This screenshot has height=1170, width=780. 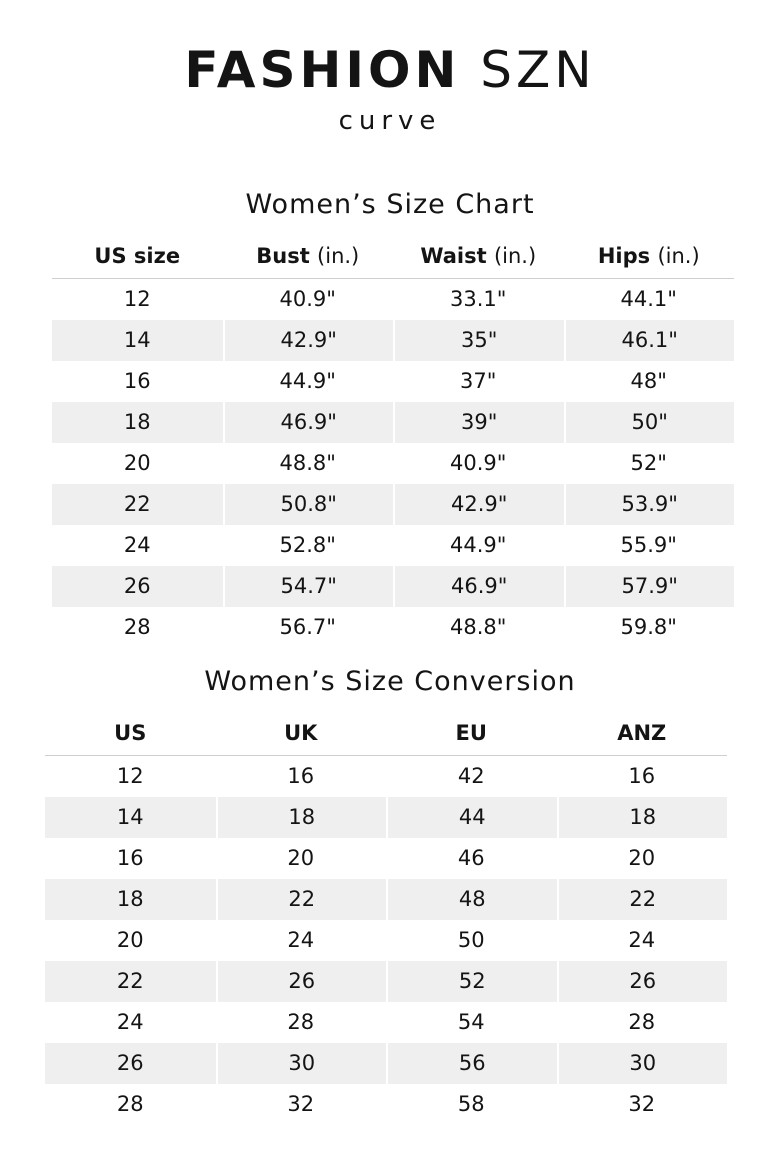 What do you see at coordinates (386, 1104) in the screenshot?
I see `table-row: 28 32 58 32` at bounding box center [386, 1104].